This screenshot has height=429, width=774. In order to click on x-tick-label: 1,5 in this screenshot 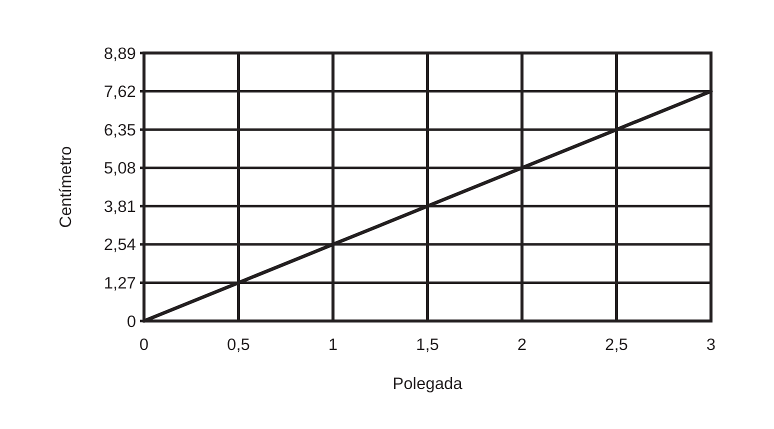, I will do `click(427, 345)`.